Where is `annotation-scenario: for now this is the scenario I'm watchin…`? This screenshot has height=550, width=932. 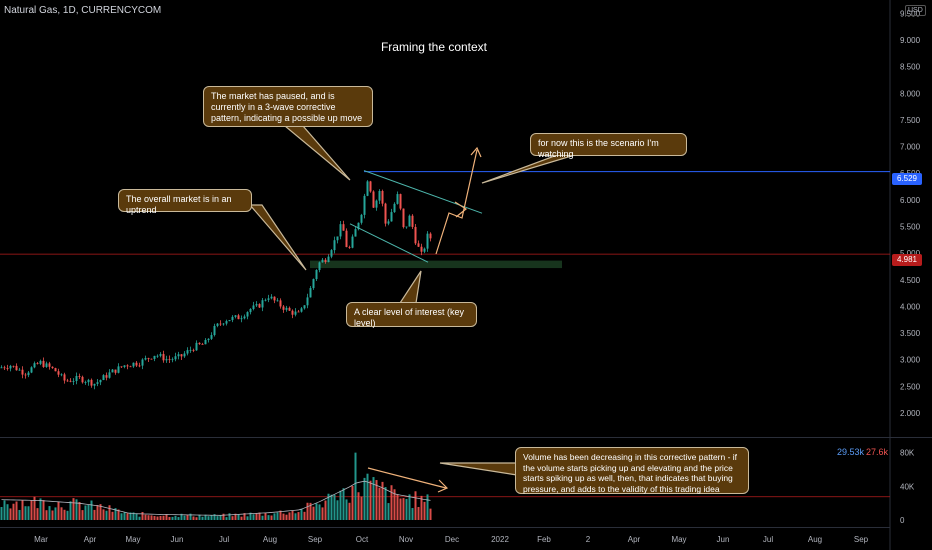
annotation-scenario: for now this is the scenario I'm watchin… is located at coordinates (608, 146).